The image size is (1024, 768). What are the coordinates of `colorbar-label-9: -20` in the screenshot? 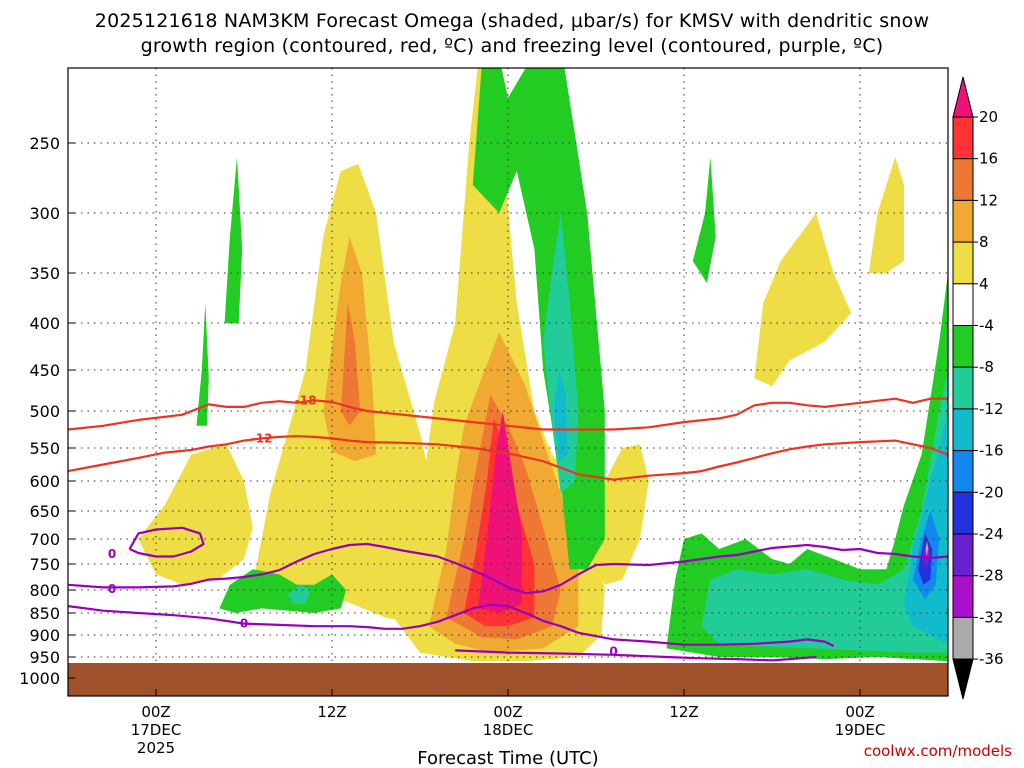 It's located at (991, 492).